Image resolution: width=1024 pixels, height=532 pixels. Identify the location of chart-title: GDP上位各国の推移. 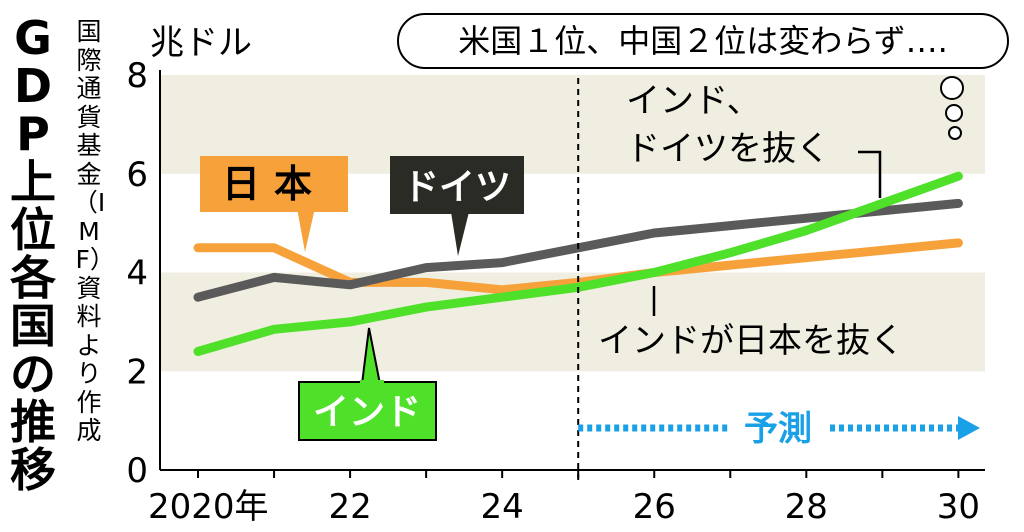
(33, 254).